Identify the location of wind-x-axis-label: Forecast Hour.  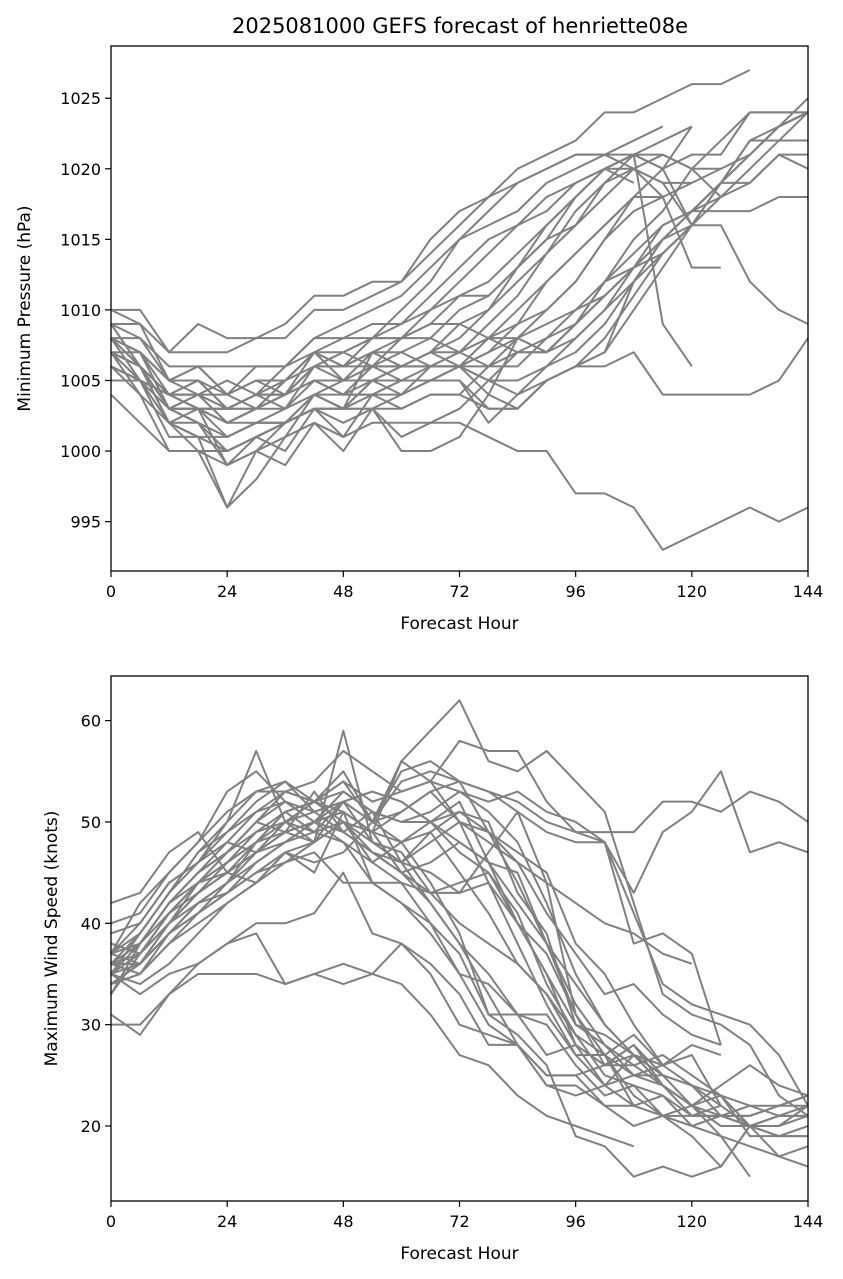
(459, 1254).